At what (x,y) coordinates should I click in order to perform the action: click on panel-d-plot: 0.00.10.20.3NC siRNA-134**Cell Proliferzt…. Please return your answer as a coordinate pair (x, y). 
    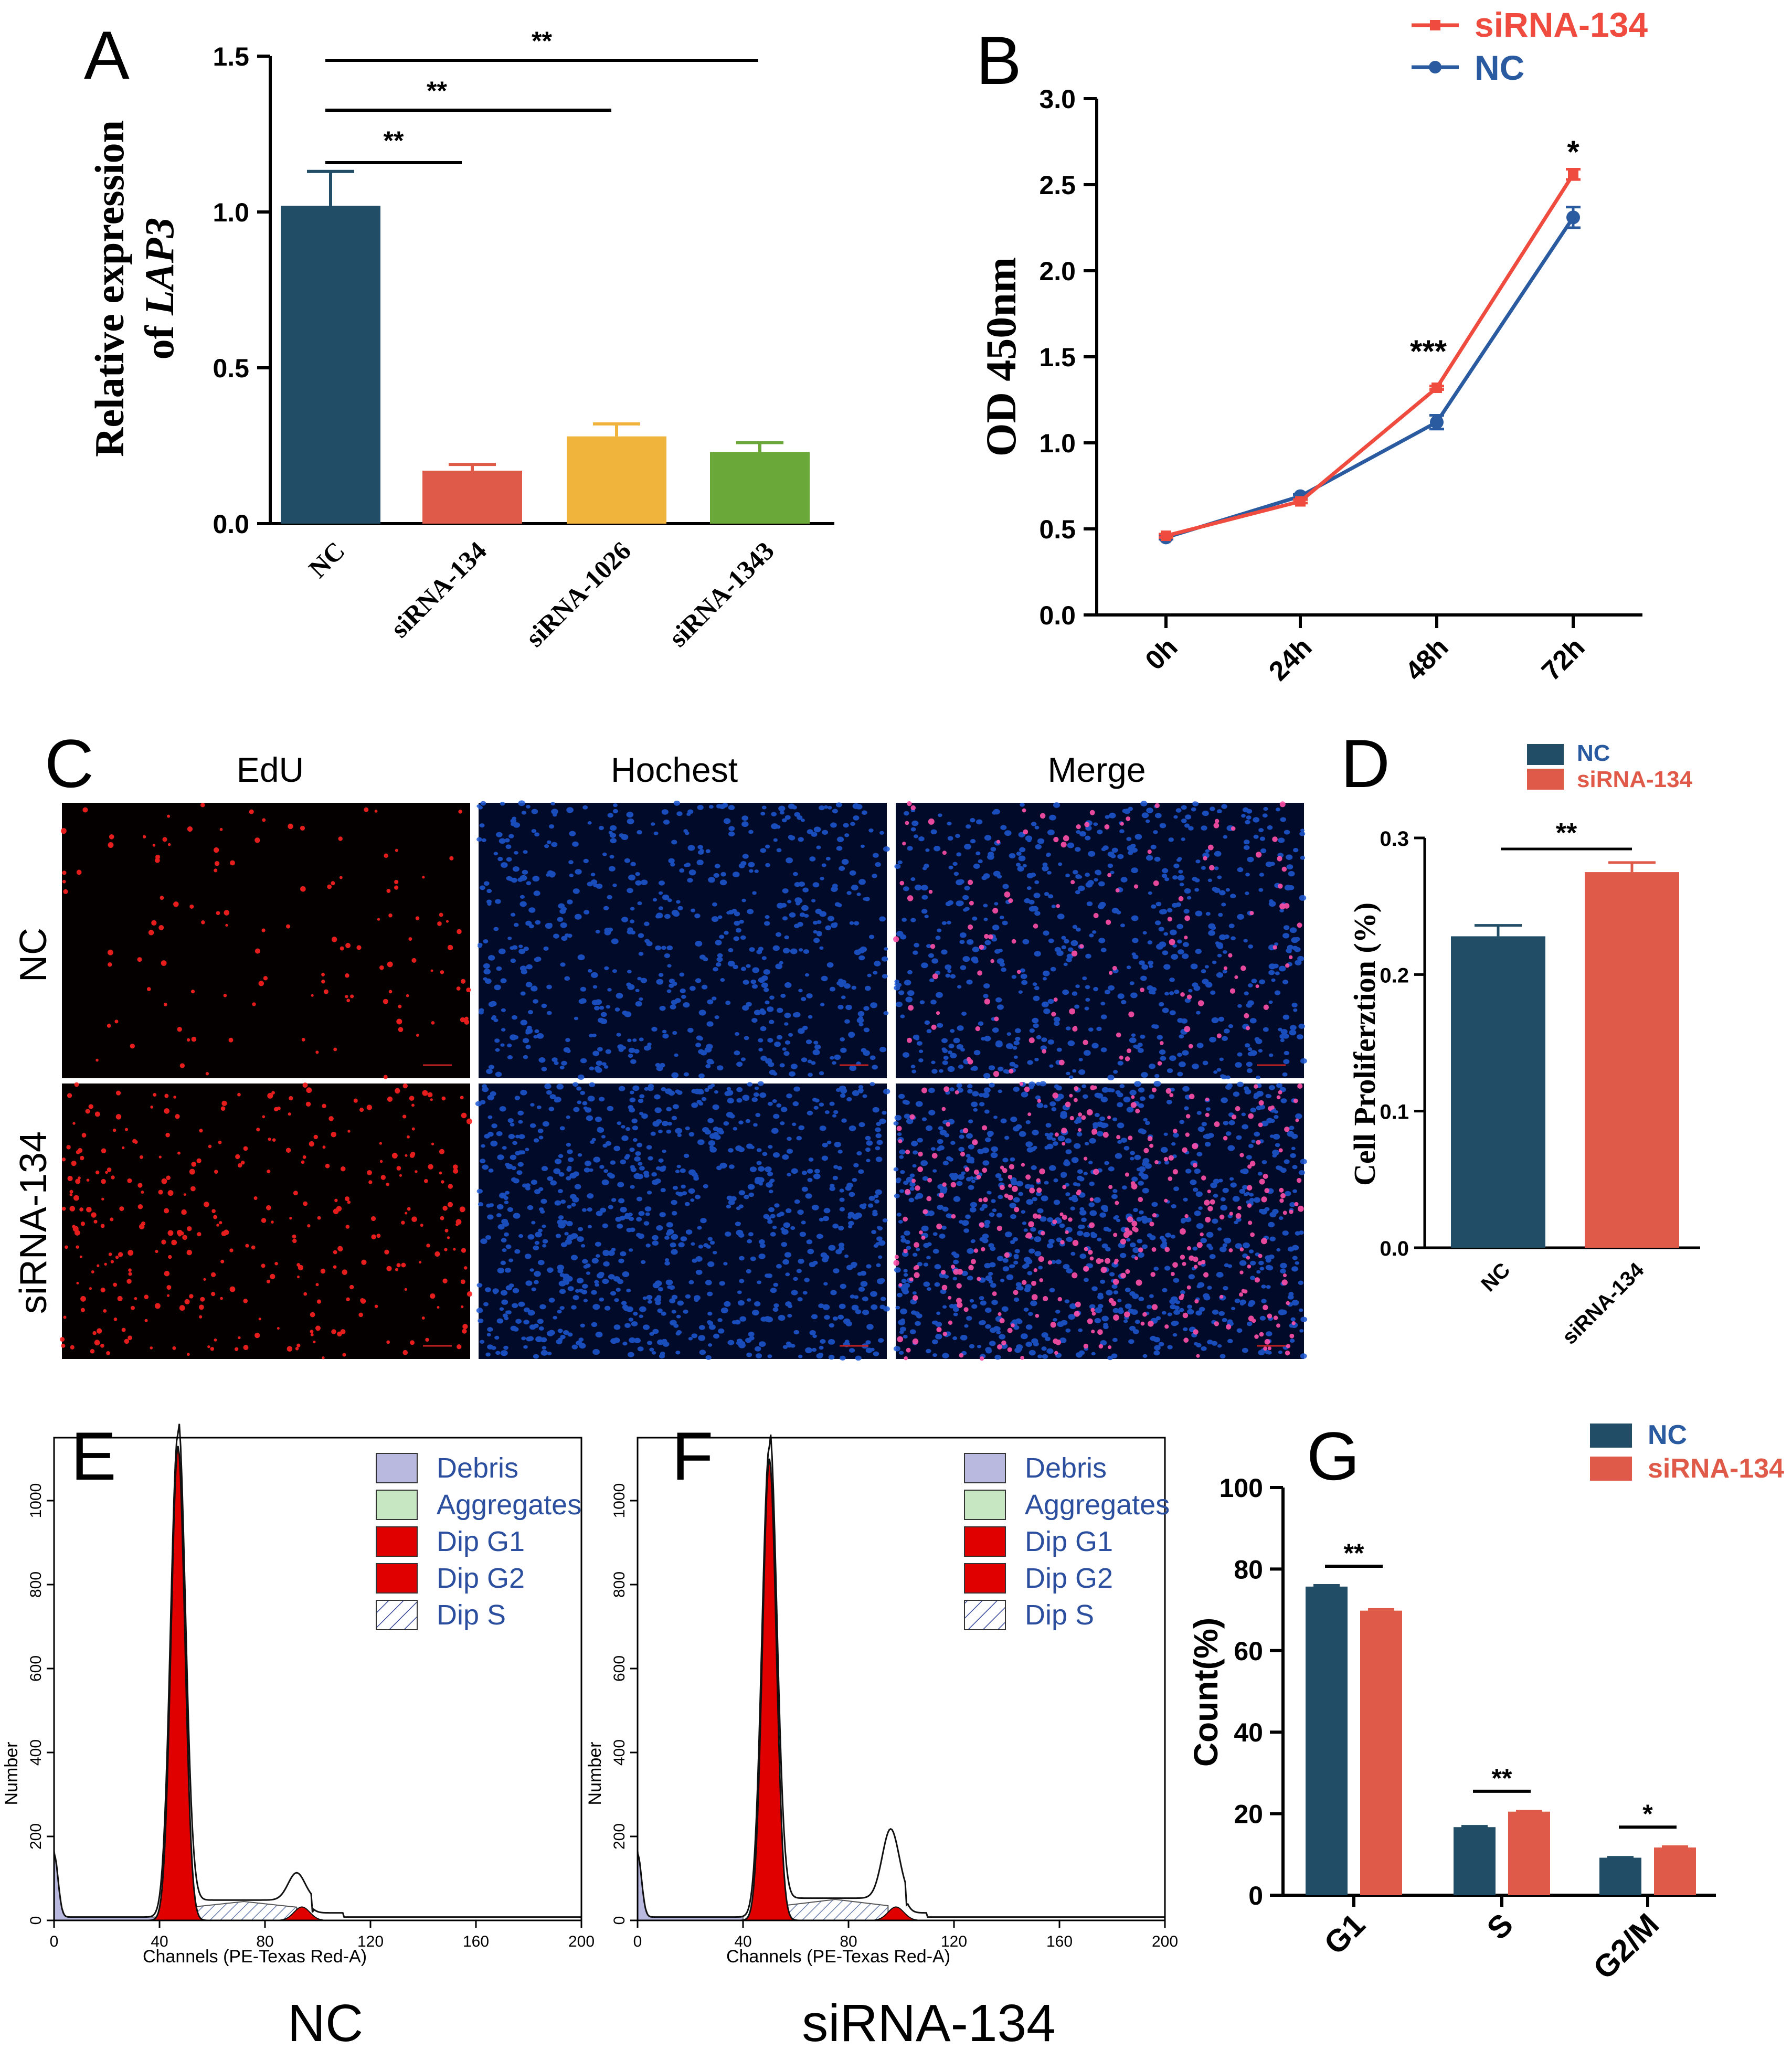
    Looking at the image, I should click on (1524, 1044).